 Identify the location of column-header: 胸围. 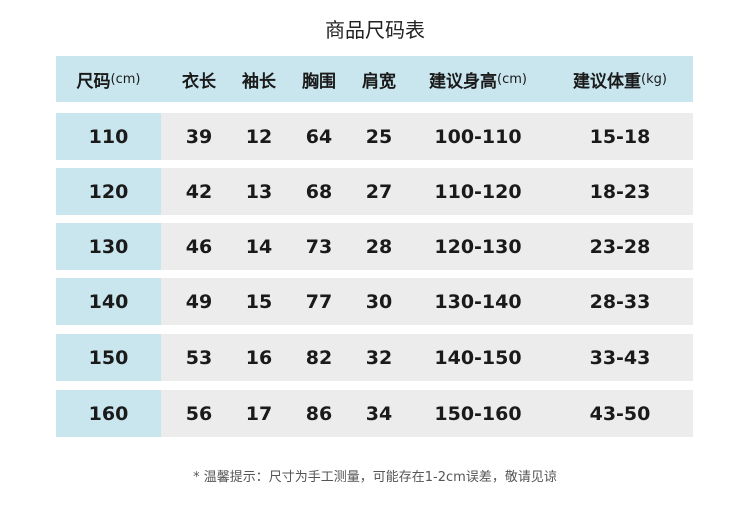
(319, 79).